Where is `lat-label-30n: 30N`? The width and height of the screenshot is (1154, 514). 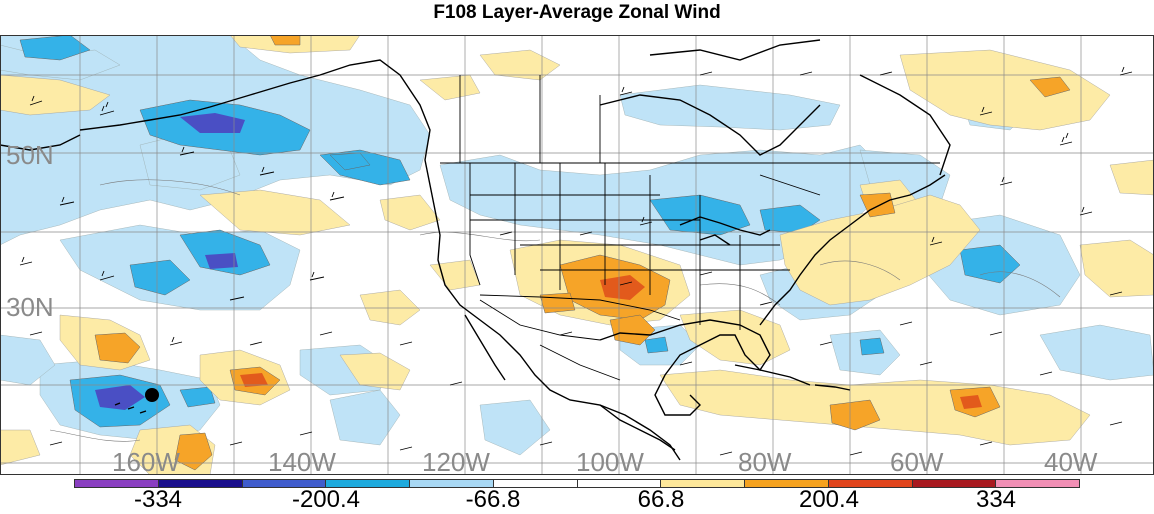 lat-label-30n: 30N is located at coordinates (30, 307).